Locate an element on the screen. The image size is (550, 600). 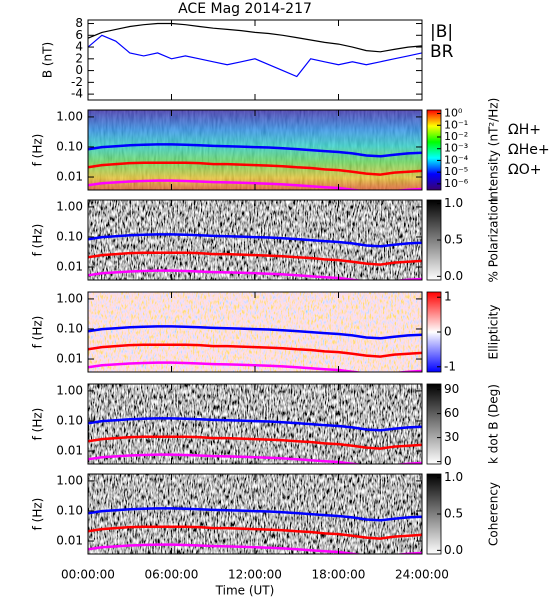
colorbar-tick-label: 10⁻⁶ is located at coordinates (456, 183).